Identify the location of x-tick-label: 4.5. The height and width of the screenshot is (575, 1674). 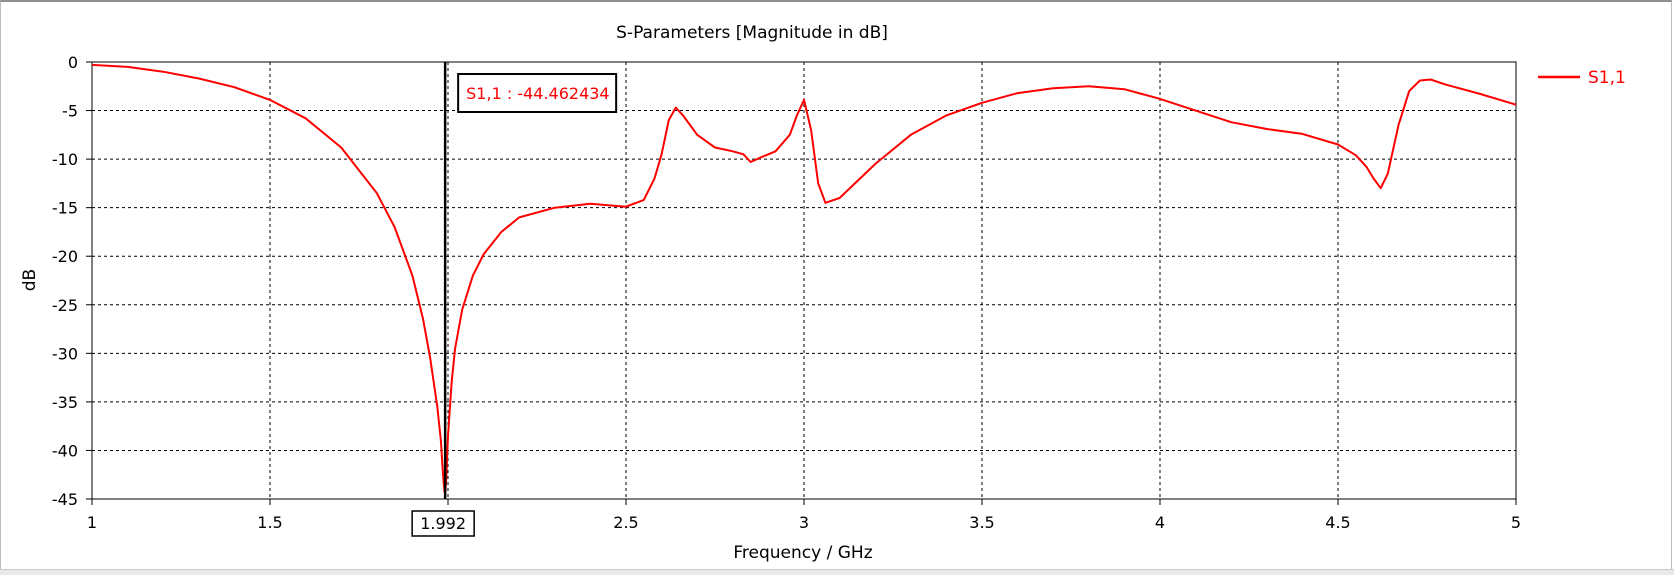
(1337, 522).